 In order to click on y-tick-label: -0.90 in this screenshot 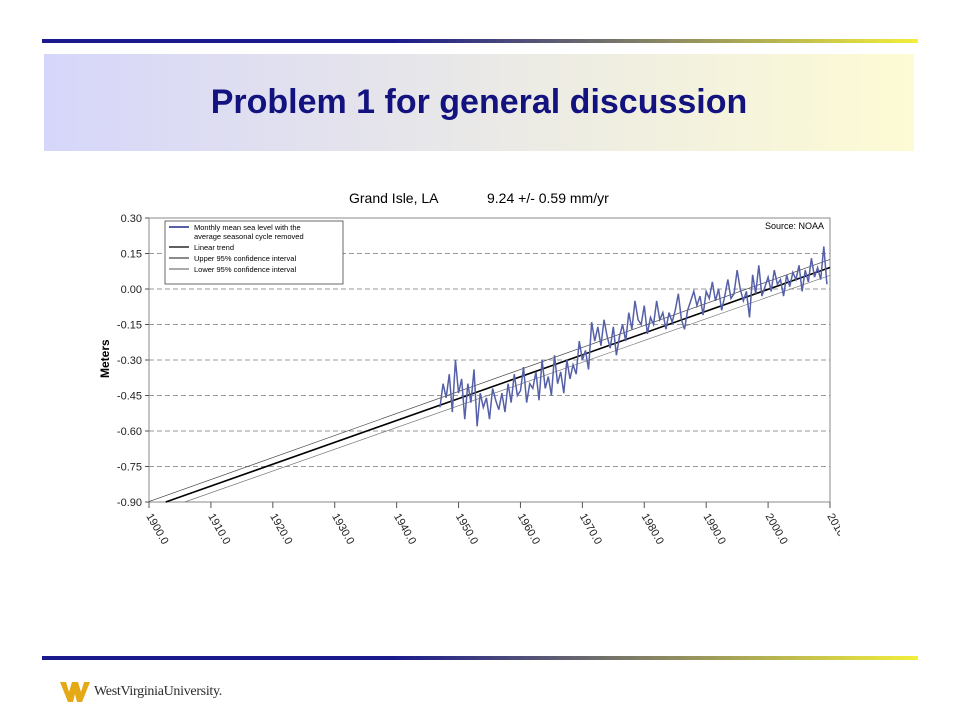, I will do `click(129, 503)`.